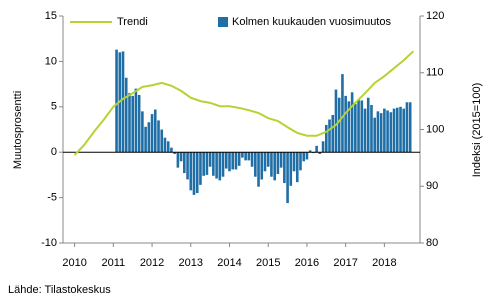 The image size is (493, 304). I want to click on x-tick-label: 2014, so click(229, 263).